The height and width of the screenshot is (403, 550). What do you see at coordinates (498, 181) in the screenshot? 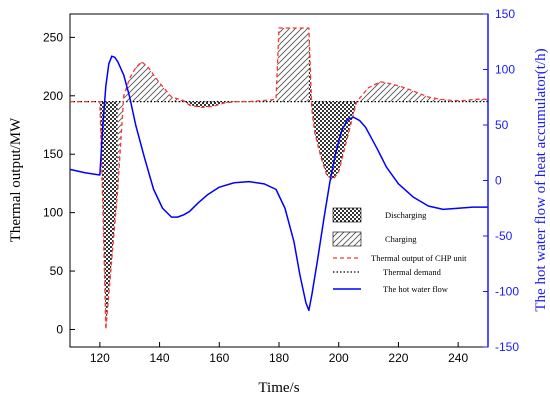
I see `right-tick-label: 0` at bounding box center [498, 181].